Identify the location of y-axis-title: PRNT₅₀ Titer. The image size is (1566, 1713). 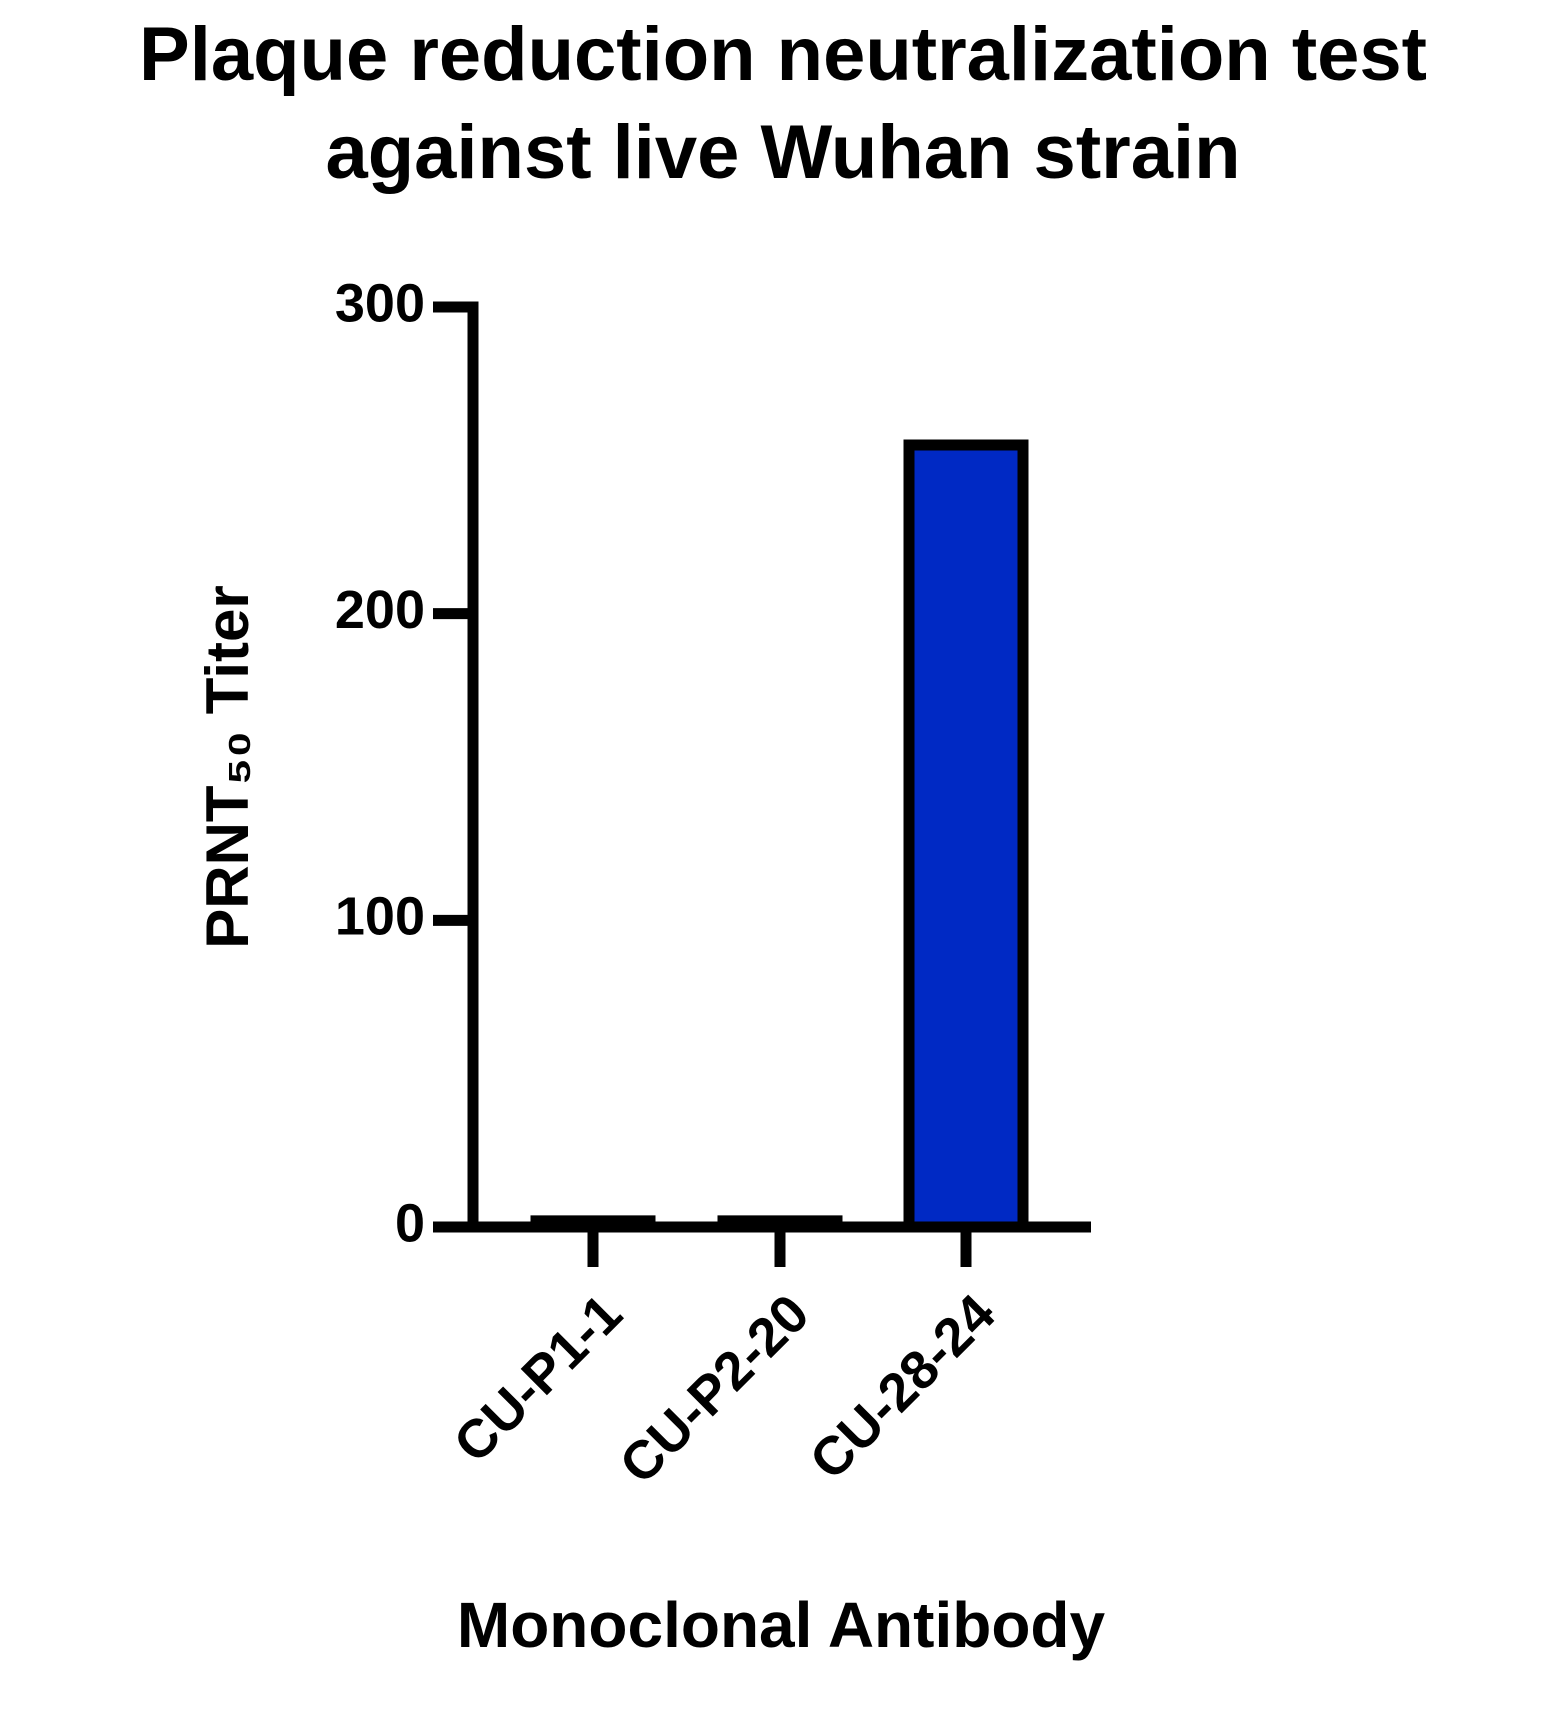
(227, 767).